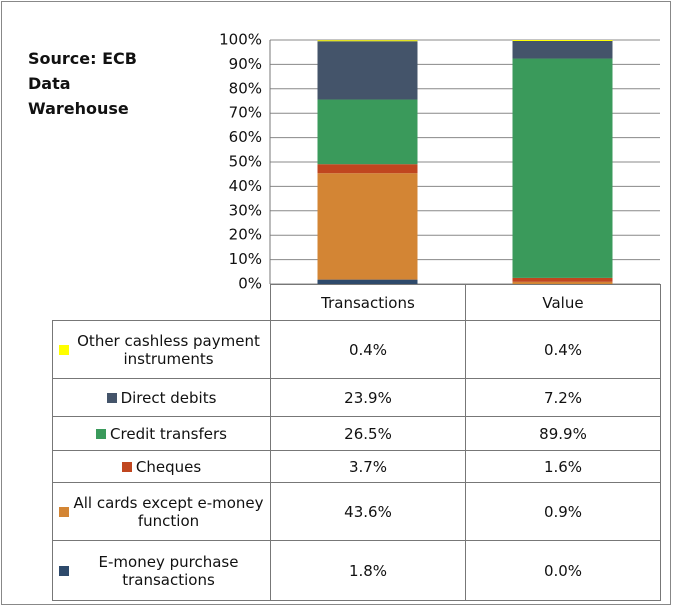 Image resolution: width=676 pixels, height=610 pixels. Describe the element at coordinates (368, 433) in the screenshot. I see `value-cell: 26.5%` at that location.